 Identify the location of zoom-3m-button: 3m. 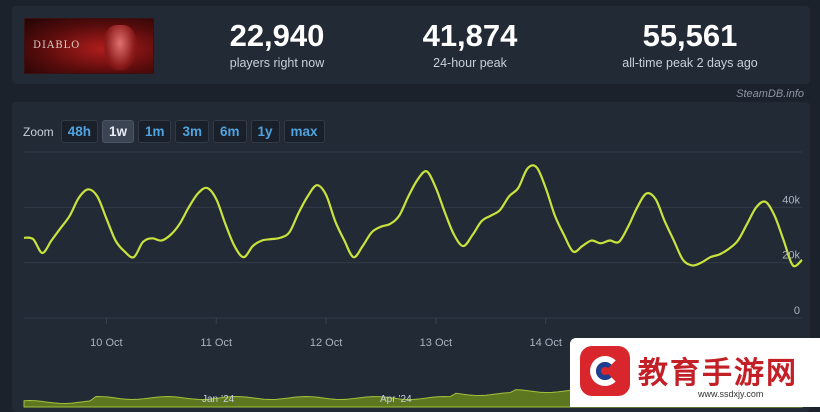
(192, 131).